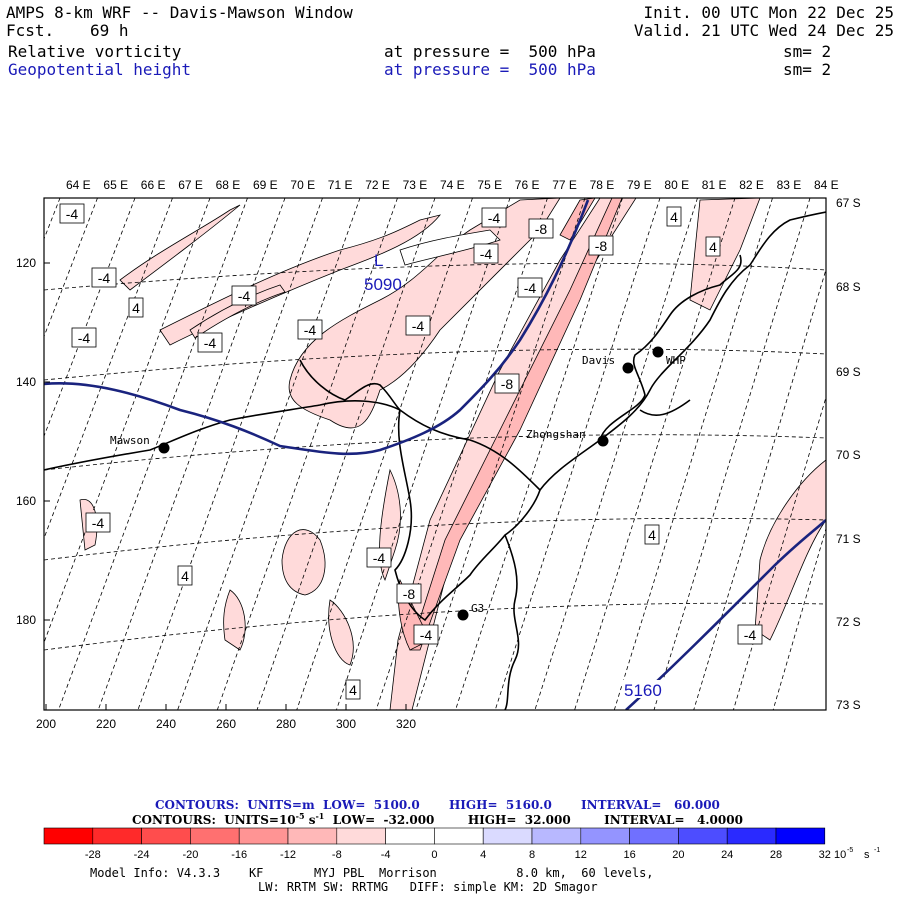 Image resolution: width=900 pixels, height=900 pixels. I want to click on lon-label: 84 E, so click(826, 185).